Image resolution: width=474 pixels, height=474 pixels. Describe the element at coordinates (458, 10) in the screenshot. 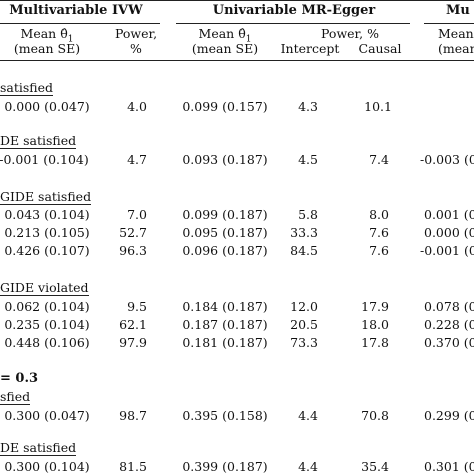

I see `header-multivariable-cut: Mu` at that location.